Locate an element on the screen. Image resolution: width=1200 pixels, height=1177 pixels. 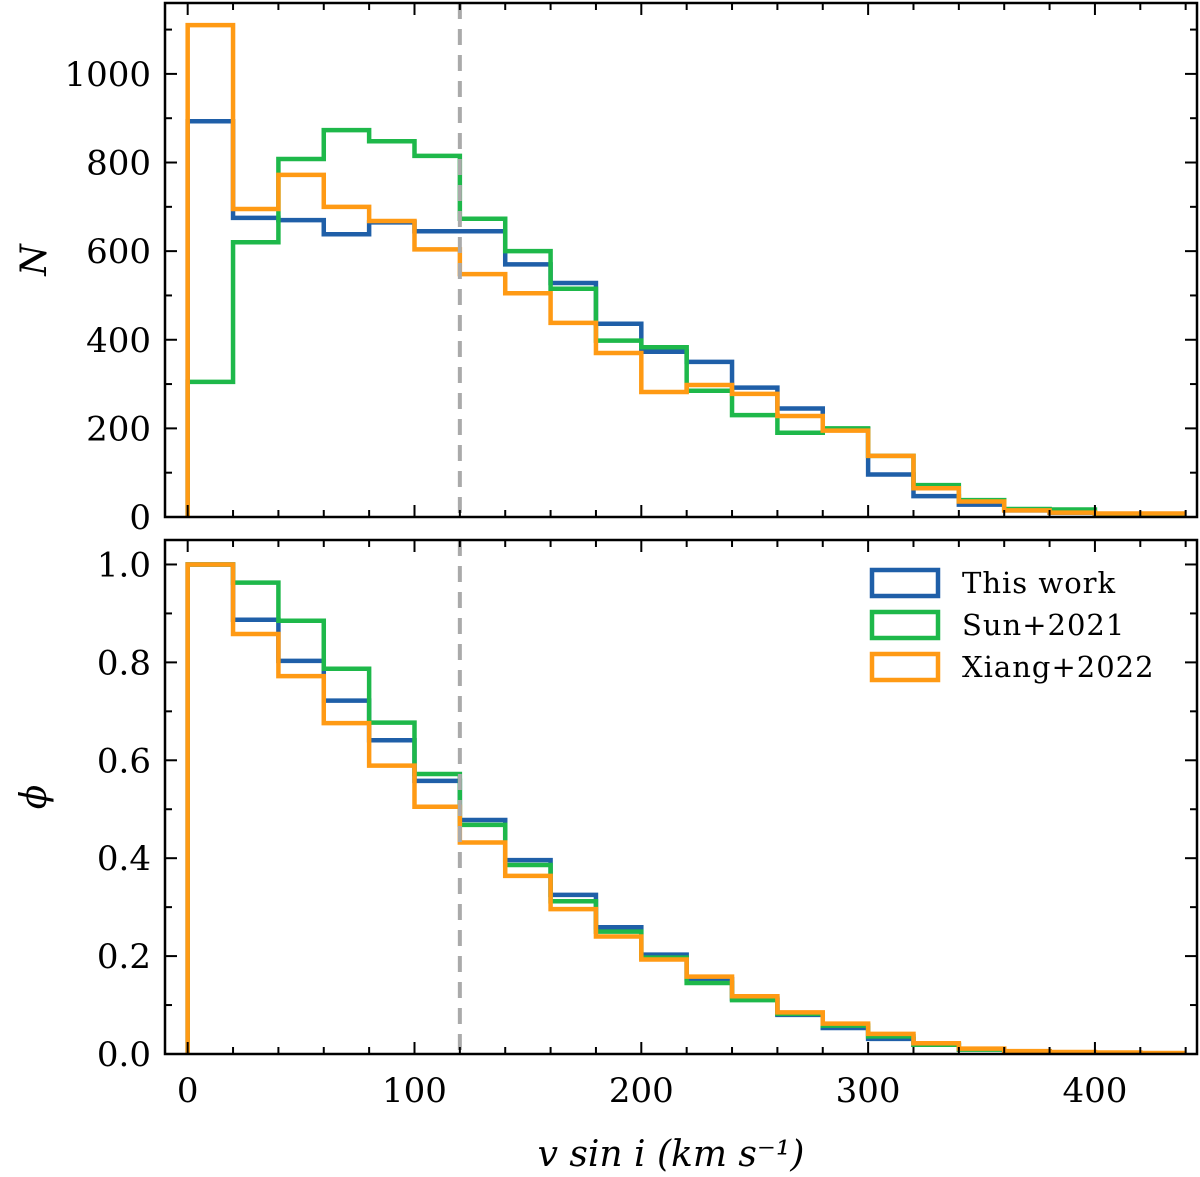
x-tick-label: 200 is located at coordinates (641, 1091).